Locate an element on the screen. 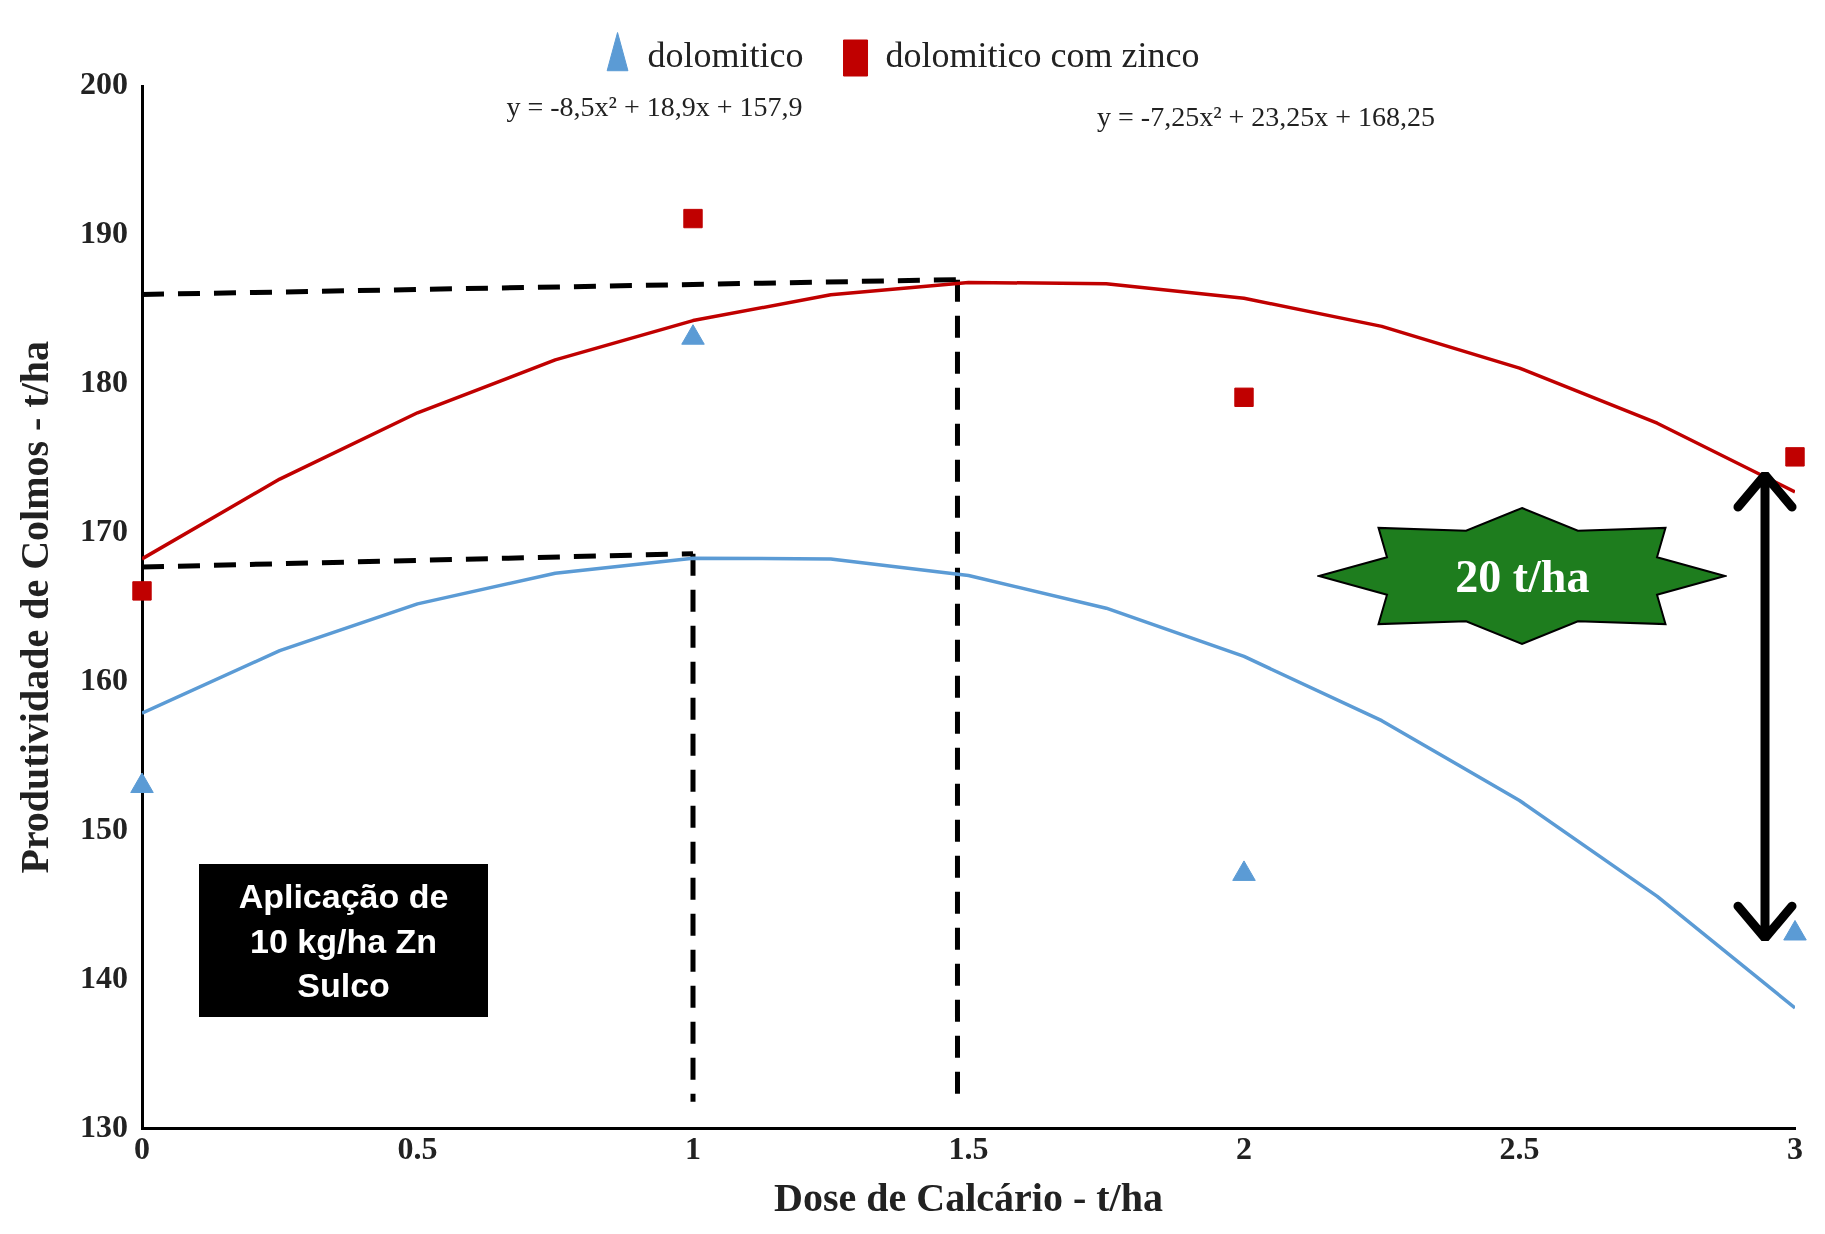 This screenshot has height=1234, width=1825. x-tick-label: 3 is located at coordinates (1795, 1148).